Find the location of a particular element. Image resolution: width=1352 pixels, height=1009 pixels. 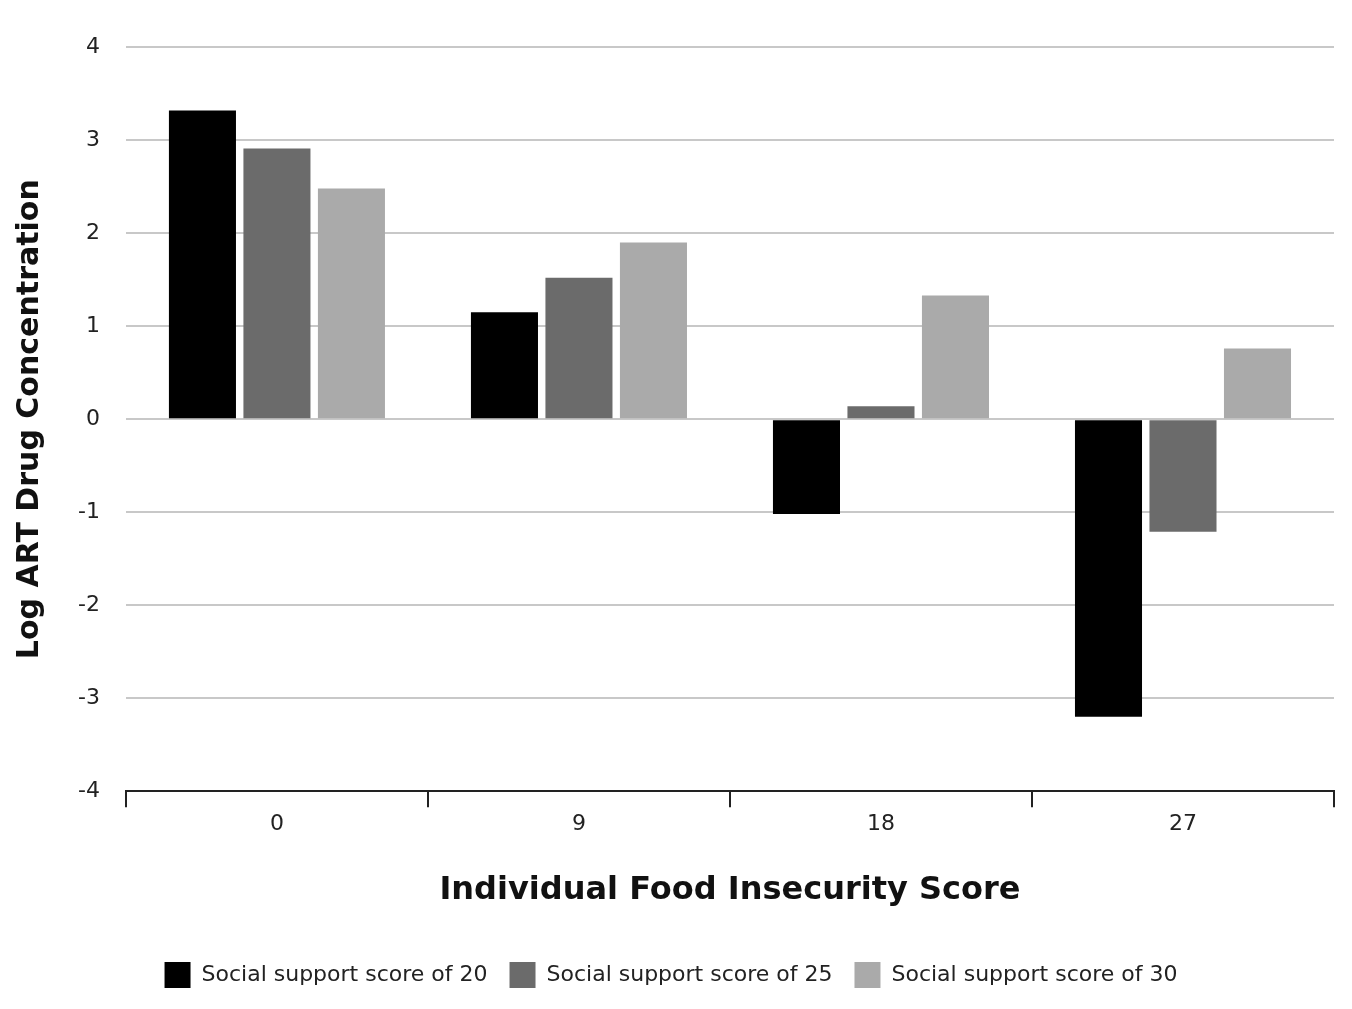

y-tick-label: -1 is located at coordinates (89, 510).